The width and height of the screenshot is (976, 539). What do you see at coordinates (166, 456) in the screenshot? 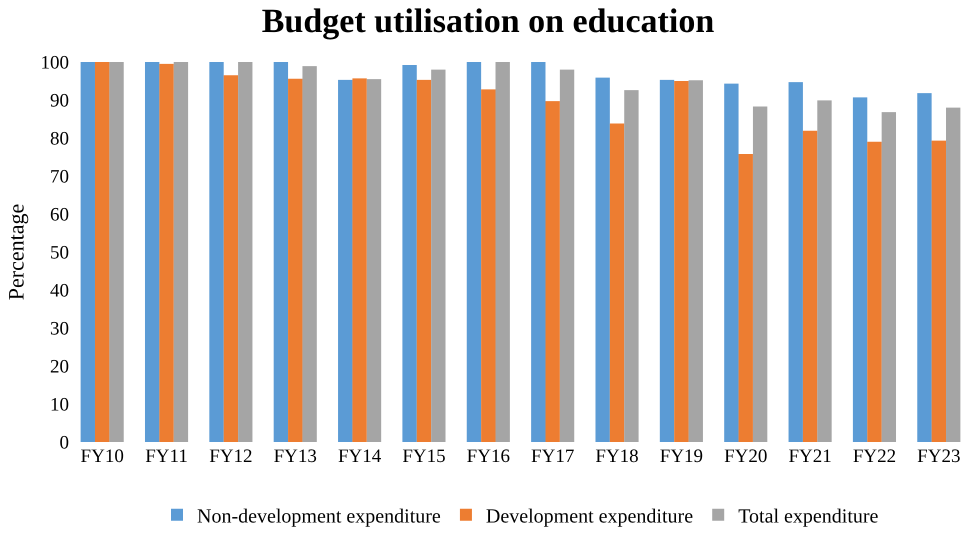
I see `x-tick-label: FY11` at bounding box center [166, 456].